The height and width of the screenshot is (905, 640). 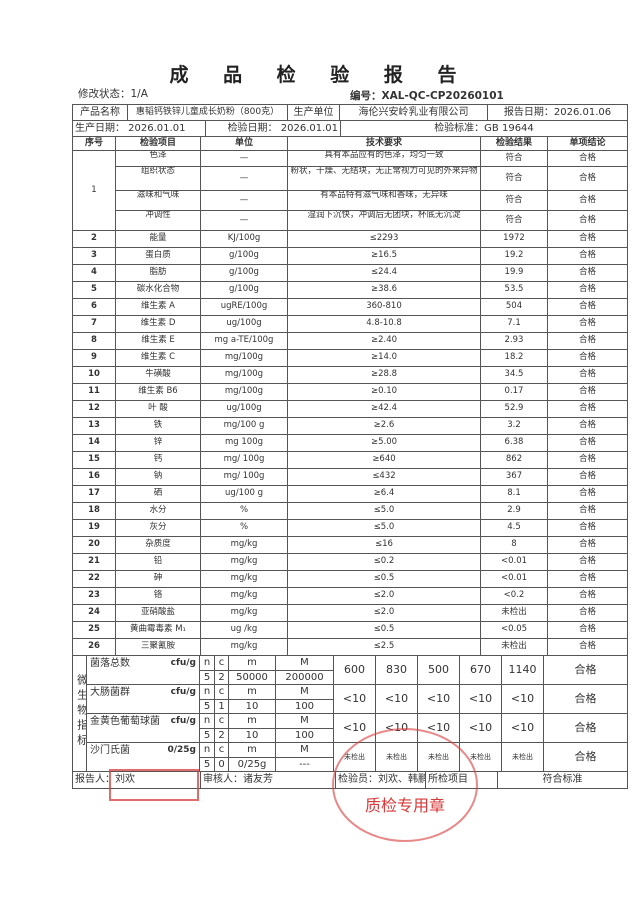 I want to click on item-name: 钠, so click(x=158, y=477).